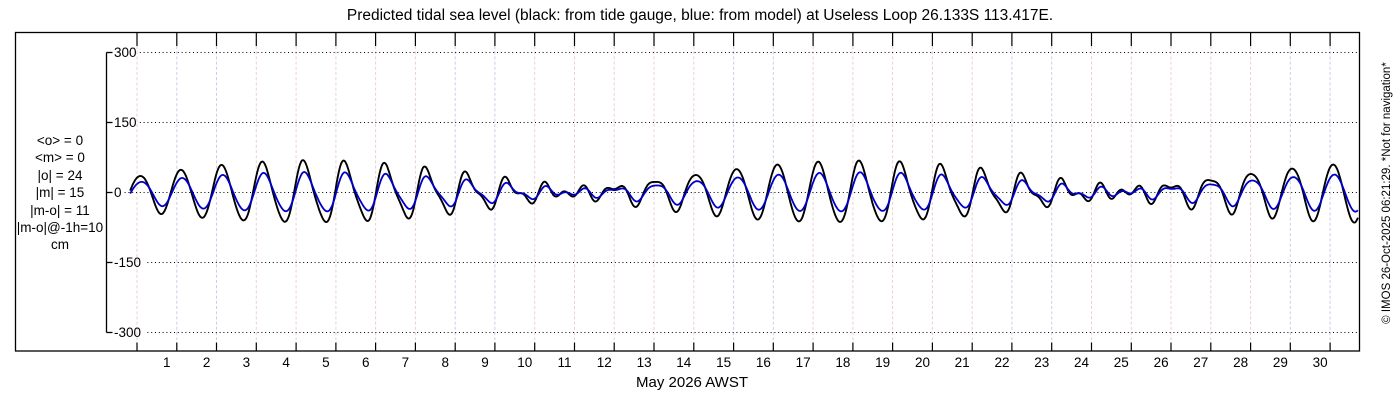  What do you see at coordinates (524, 362) in the screenshot?
I see `x-tick-label: 10` at bounding box center [524, 362].